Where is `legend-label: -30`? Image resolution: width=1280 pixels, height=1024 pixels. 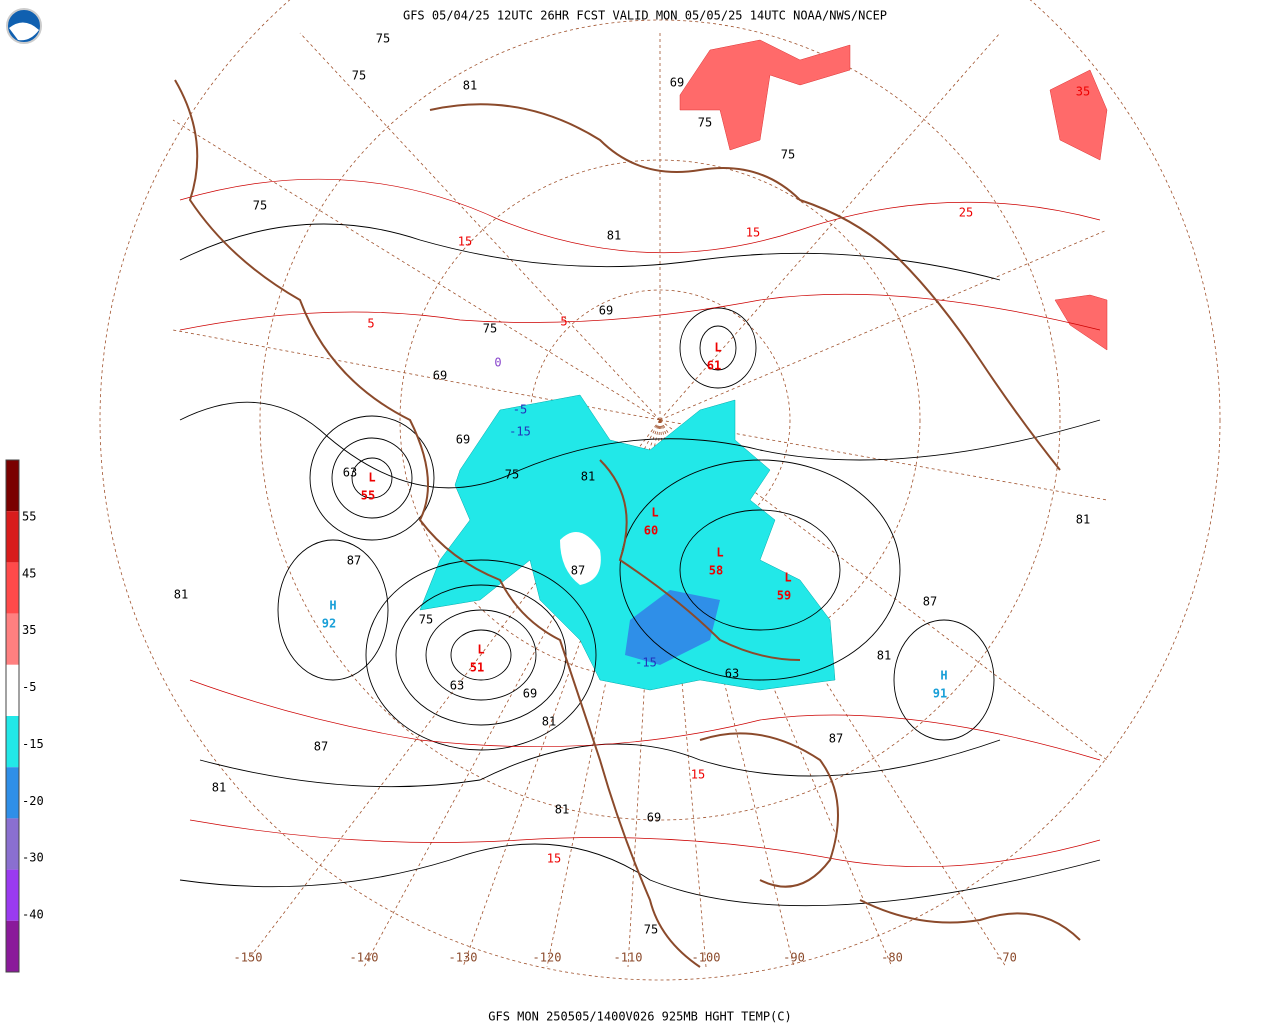
legend-label: -30 is located at coordinates (33, 858).